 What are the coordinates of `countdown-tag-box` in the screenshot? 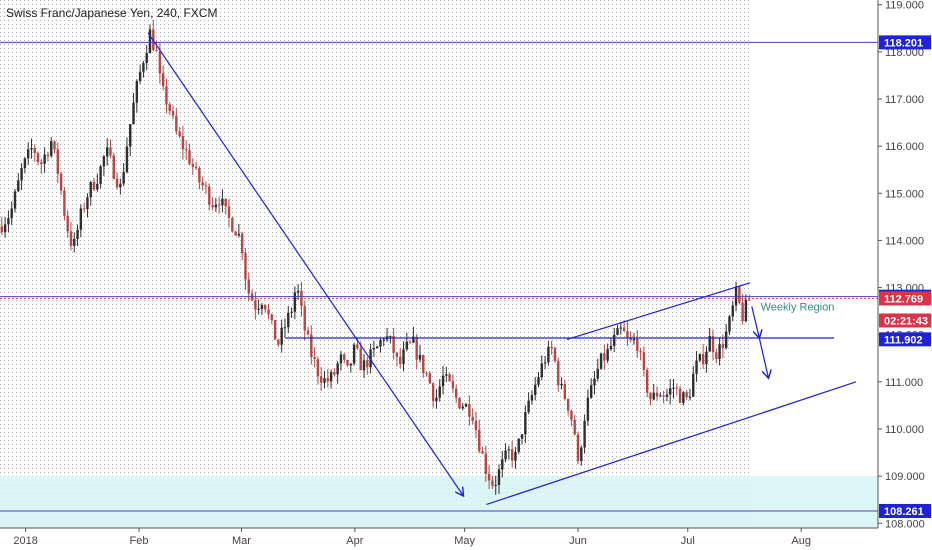 It's located at (905, 320).